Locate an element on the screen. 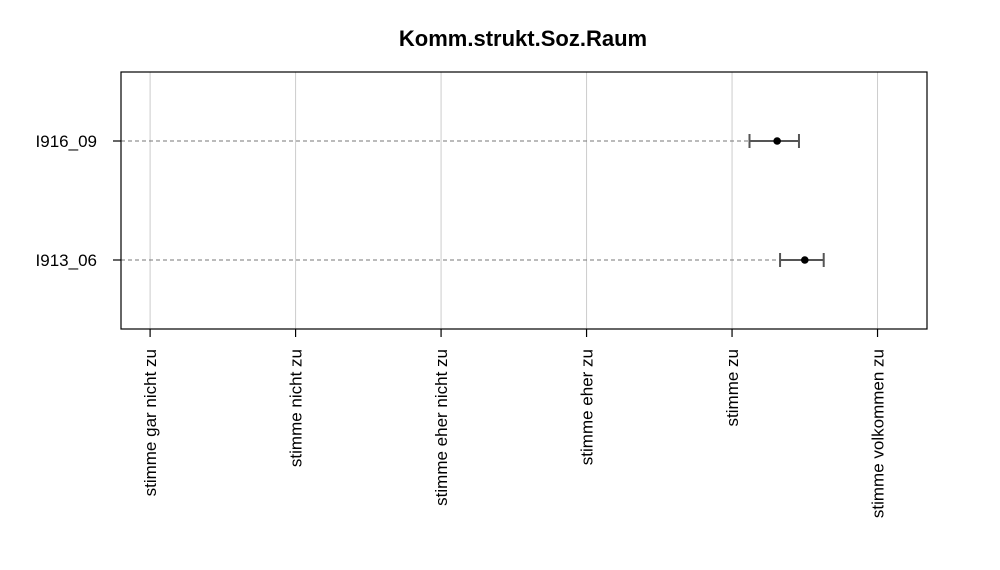 This screenshot has width=1000, height=570. x-tick-label: stimme nicht zu is located at coordinates (296, 408).